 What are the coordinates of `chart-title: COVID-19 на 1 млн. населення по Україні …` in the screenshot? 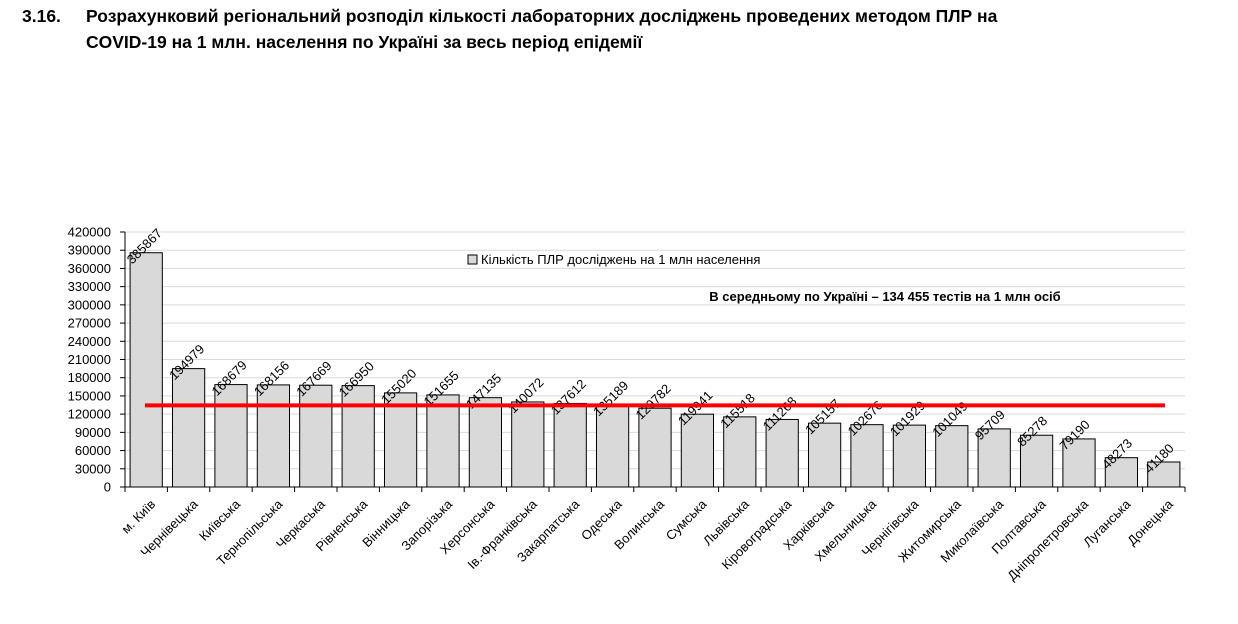 It's located at (364, 42).